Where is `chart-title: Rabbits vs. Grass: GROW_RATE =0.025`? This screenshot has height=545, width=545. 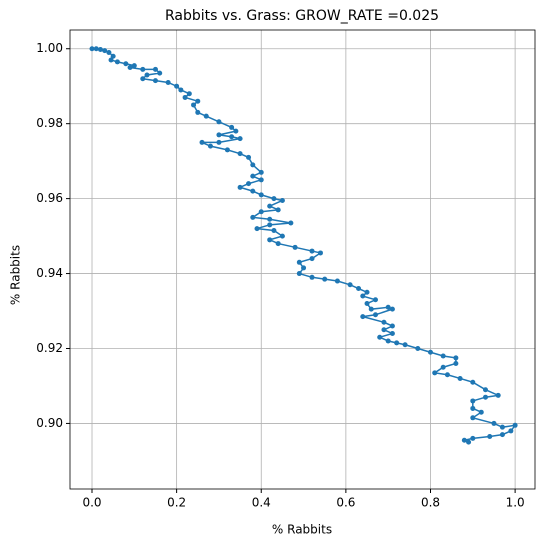
chart-title: Rabbits vs. Grass: GROW_RATE =0.025 is located at coordinates (302, 16).